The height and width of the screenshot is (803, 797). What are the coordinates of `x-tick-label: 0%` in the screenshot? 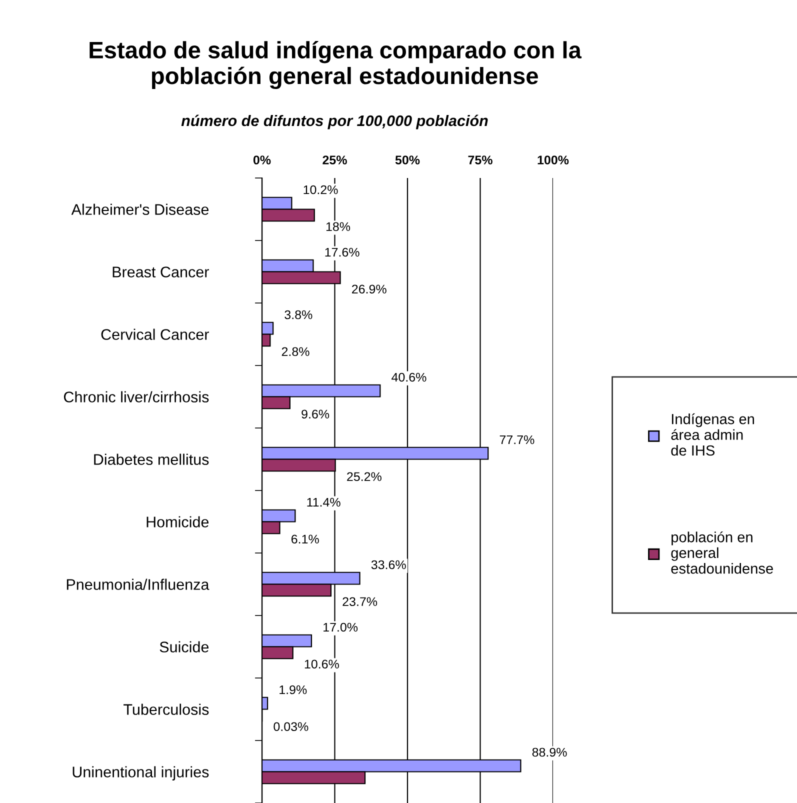 It's located at (262, 160).